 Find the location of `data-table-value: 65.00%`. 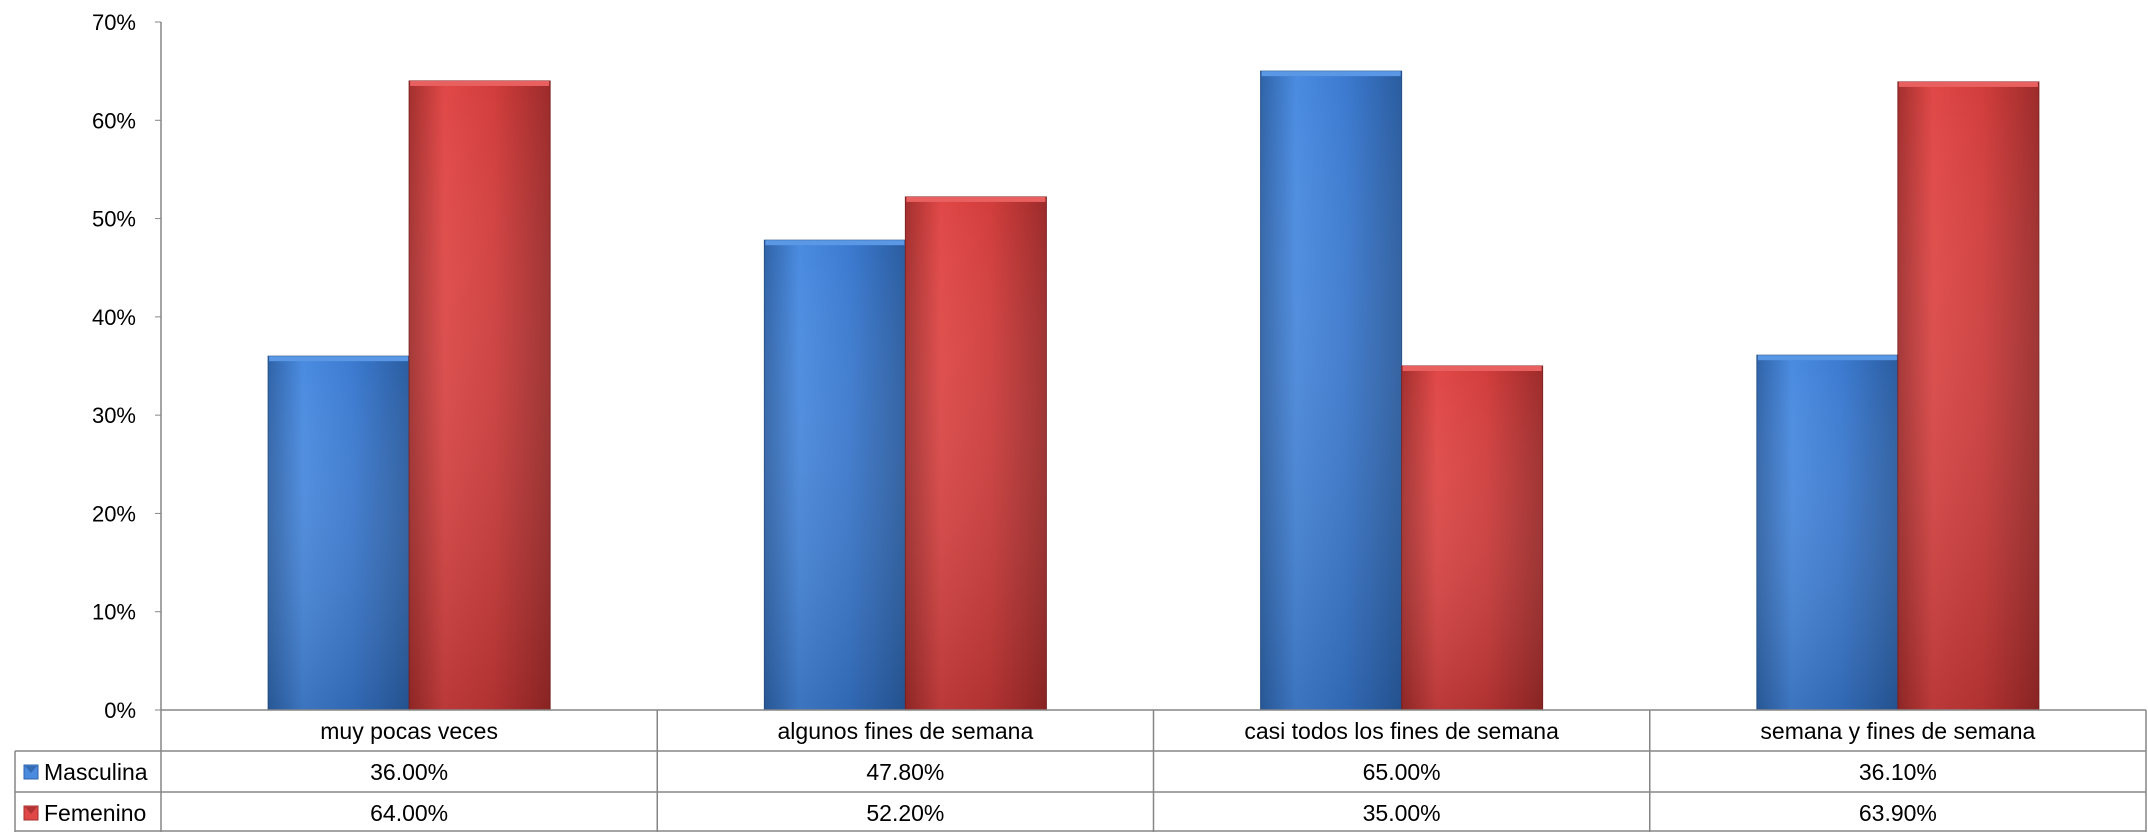

data-table-value: 65.00% is located at coordinates (1402, 772).